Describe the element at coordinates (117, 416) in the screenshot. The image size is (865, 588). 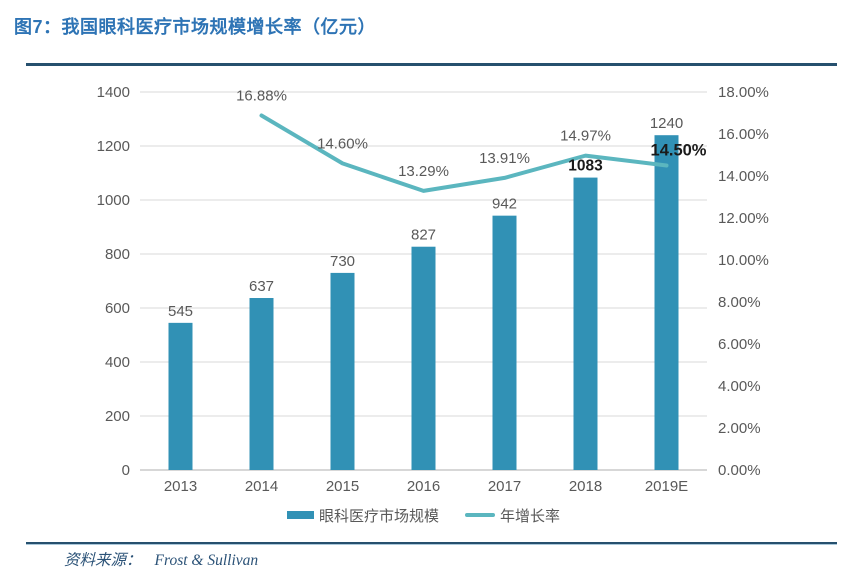
I see `left-axis-tick: 200` at that location.